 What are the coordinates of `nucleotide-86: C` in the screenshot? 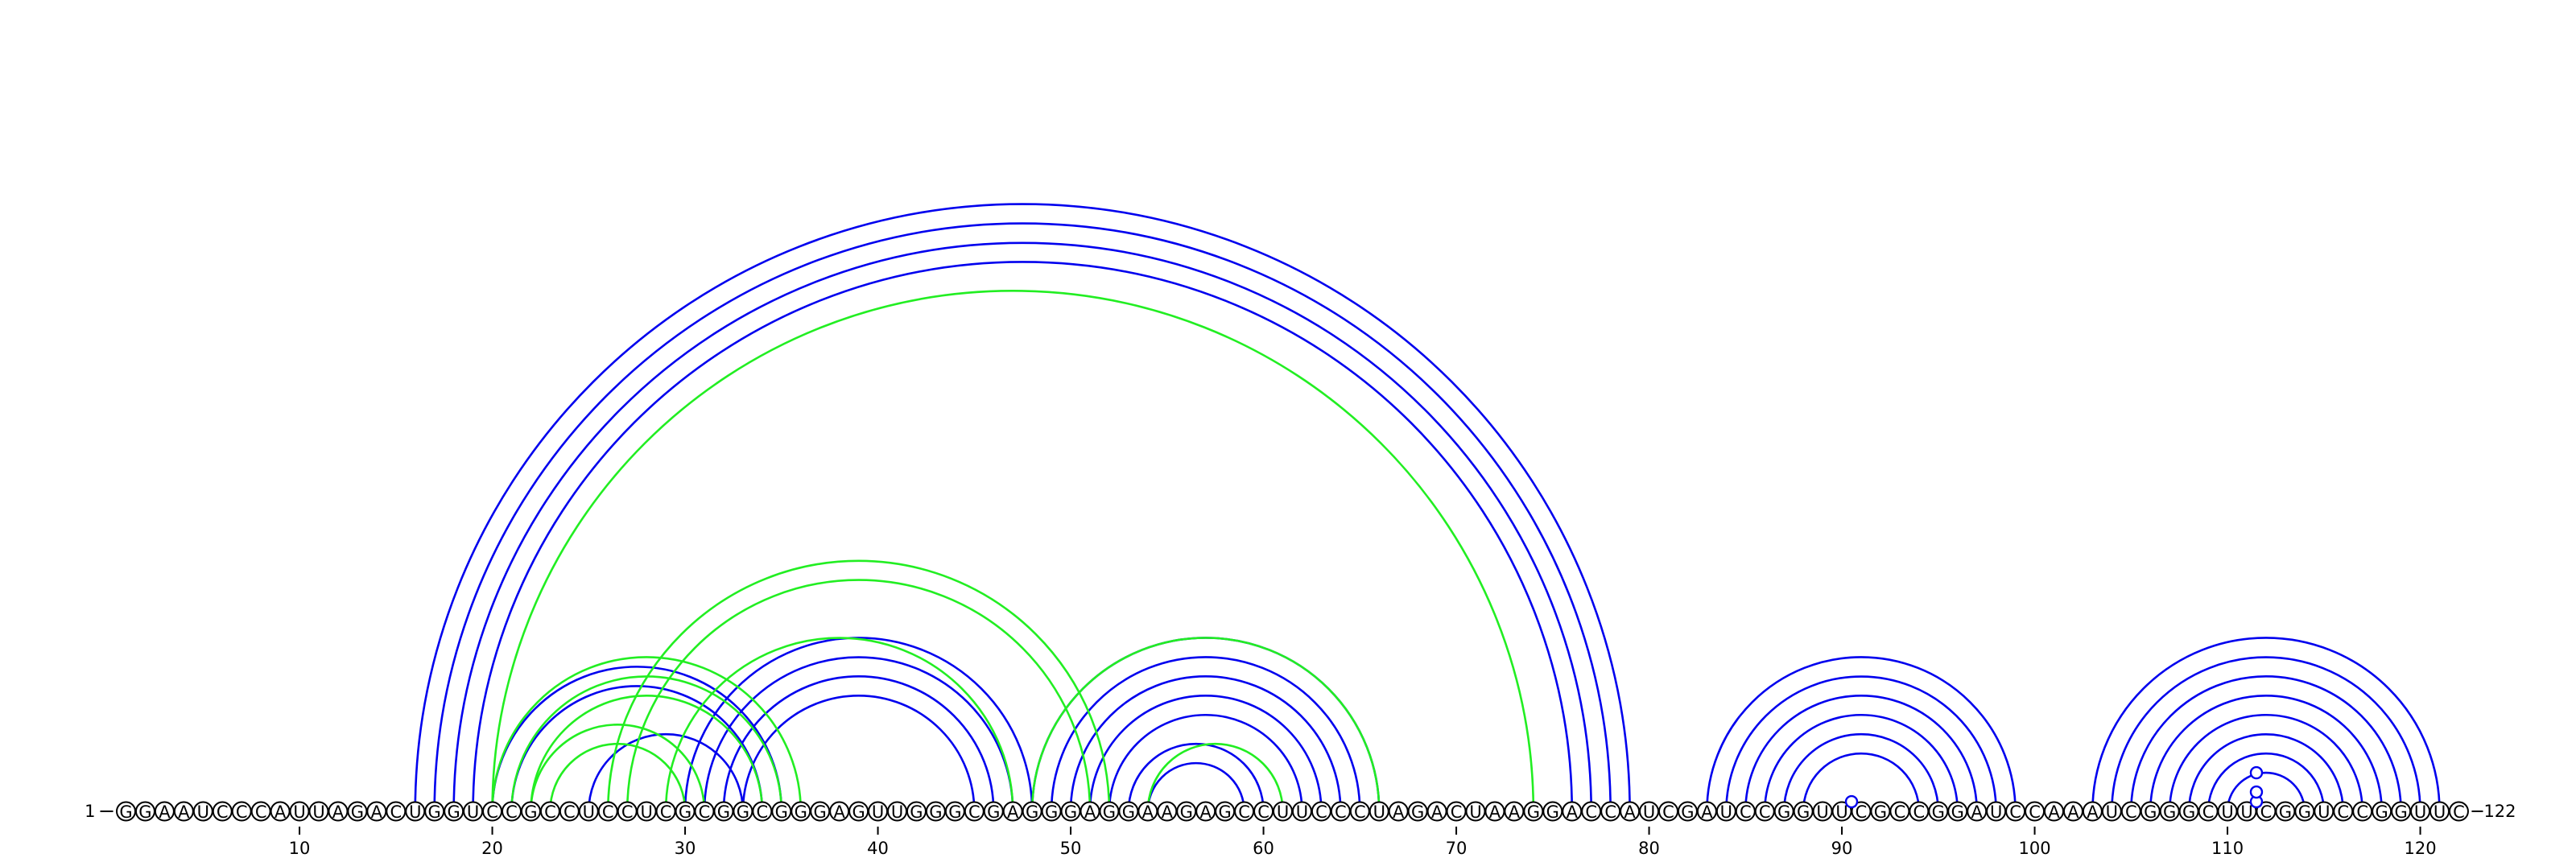 It's located at (1765, 813).